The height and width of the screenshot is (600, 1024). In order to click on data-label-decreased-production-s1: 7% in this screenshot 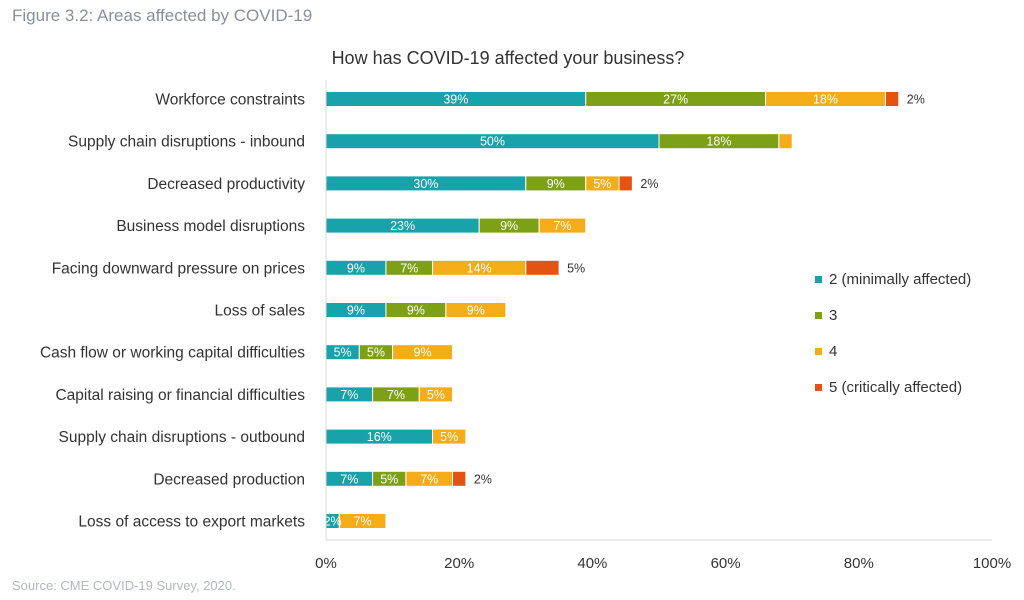, I will do `click(349, 479)`.